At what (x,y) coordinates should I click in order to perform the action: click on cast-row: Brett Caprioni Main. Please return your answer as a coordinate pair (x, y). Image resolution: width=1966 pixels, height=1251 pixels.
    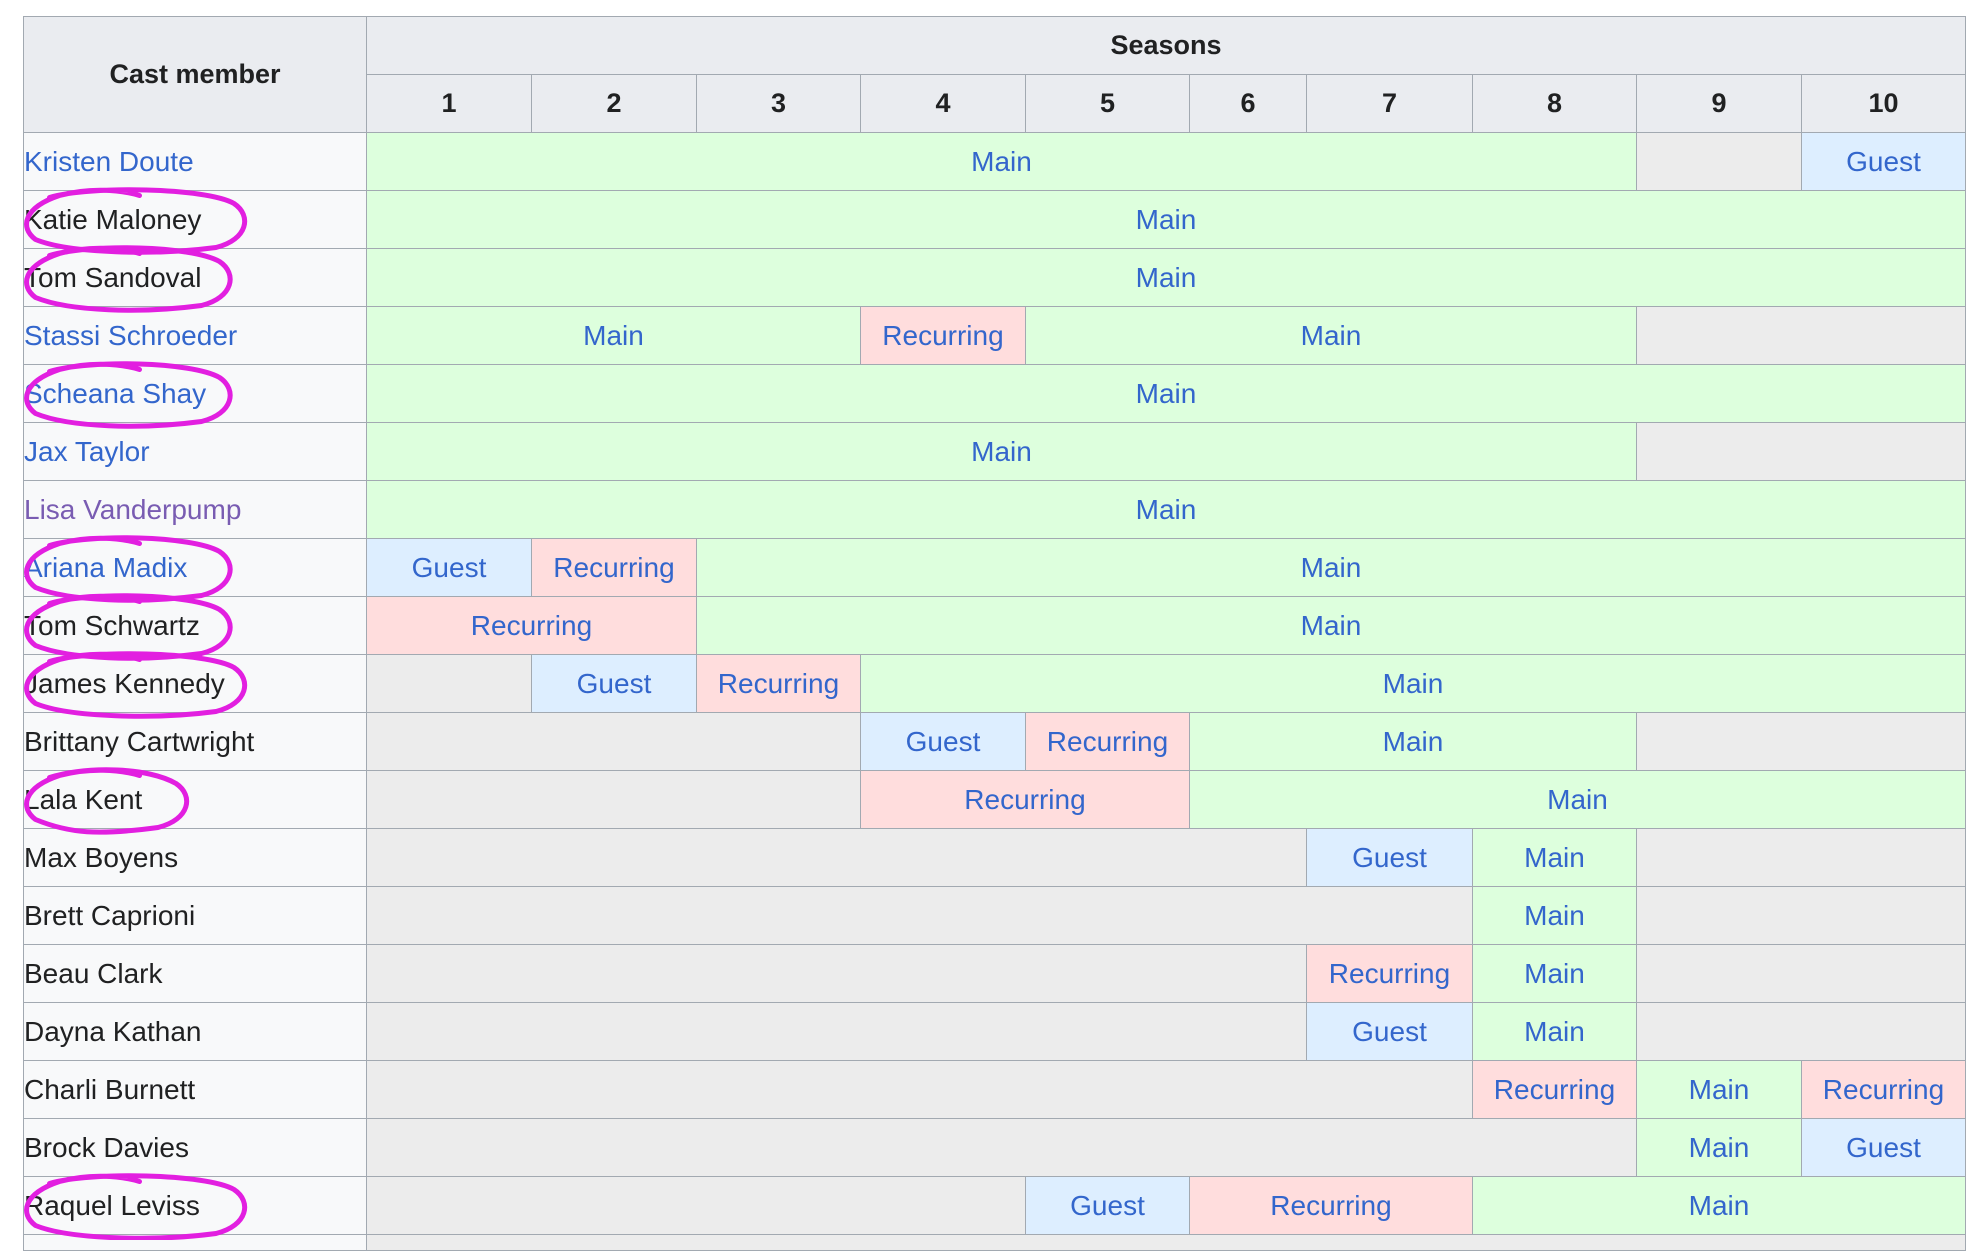
    Looking at the image, I should click on (994, 915).